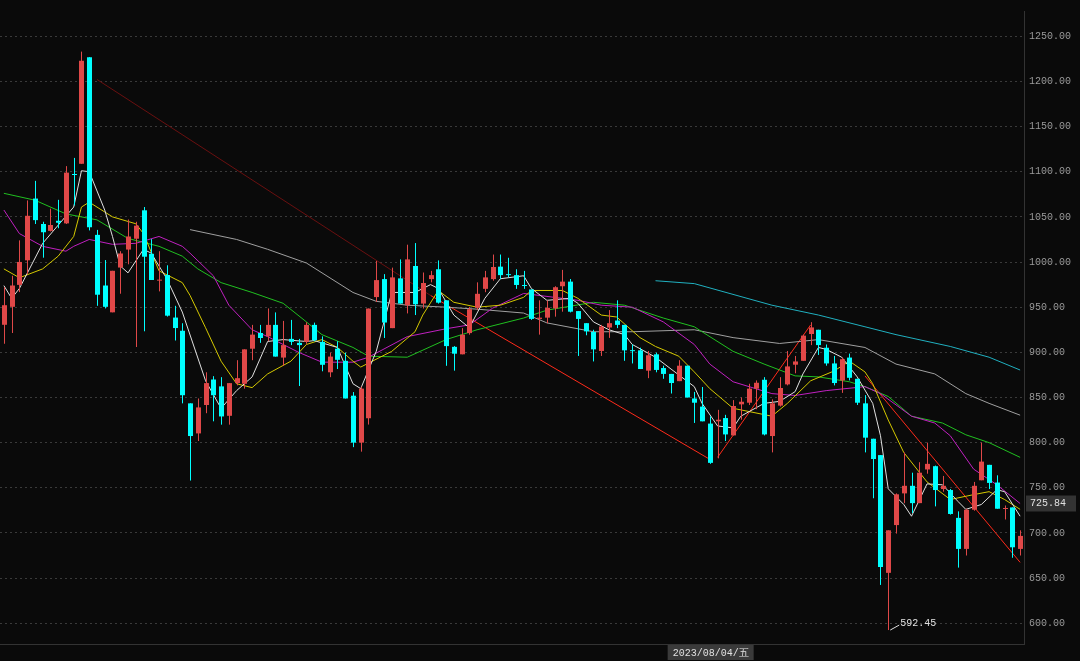 The width and height of the screenshot is (1080, 661). What do you see at coordinates (1050, 172) in the screenshot?
I see `y-tick-label: 1100.00` at bounding box center [1050, 172].